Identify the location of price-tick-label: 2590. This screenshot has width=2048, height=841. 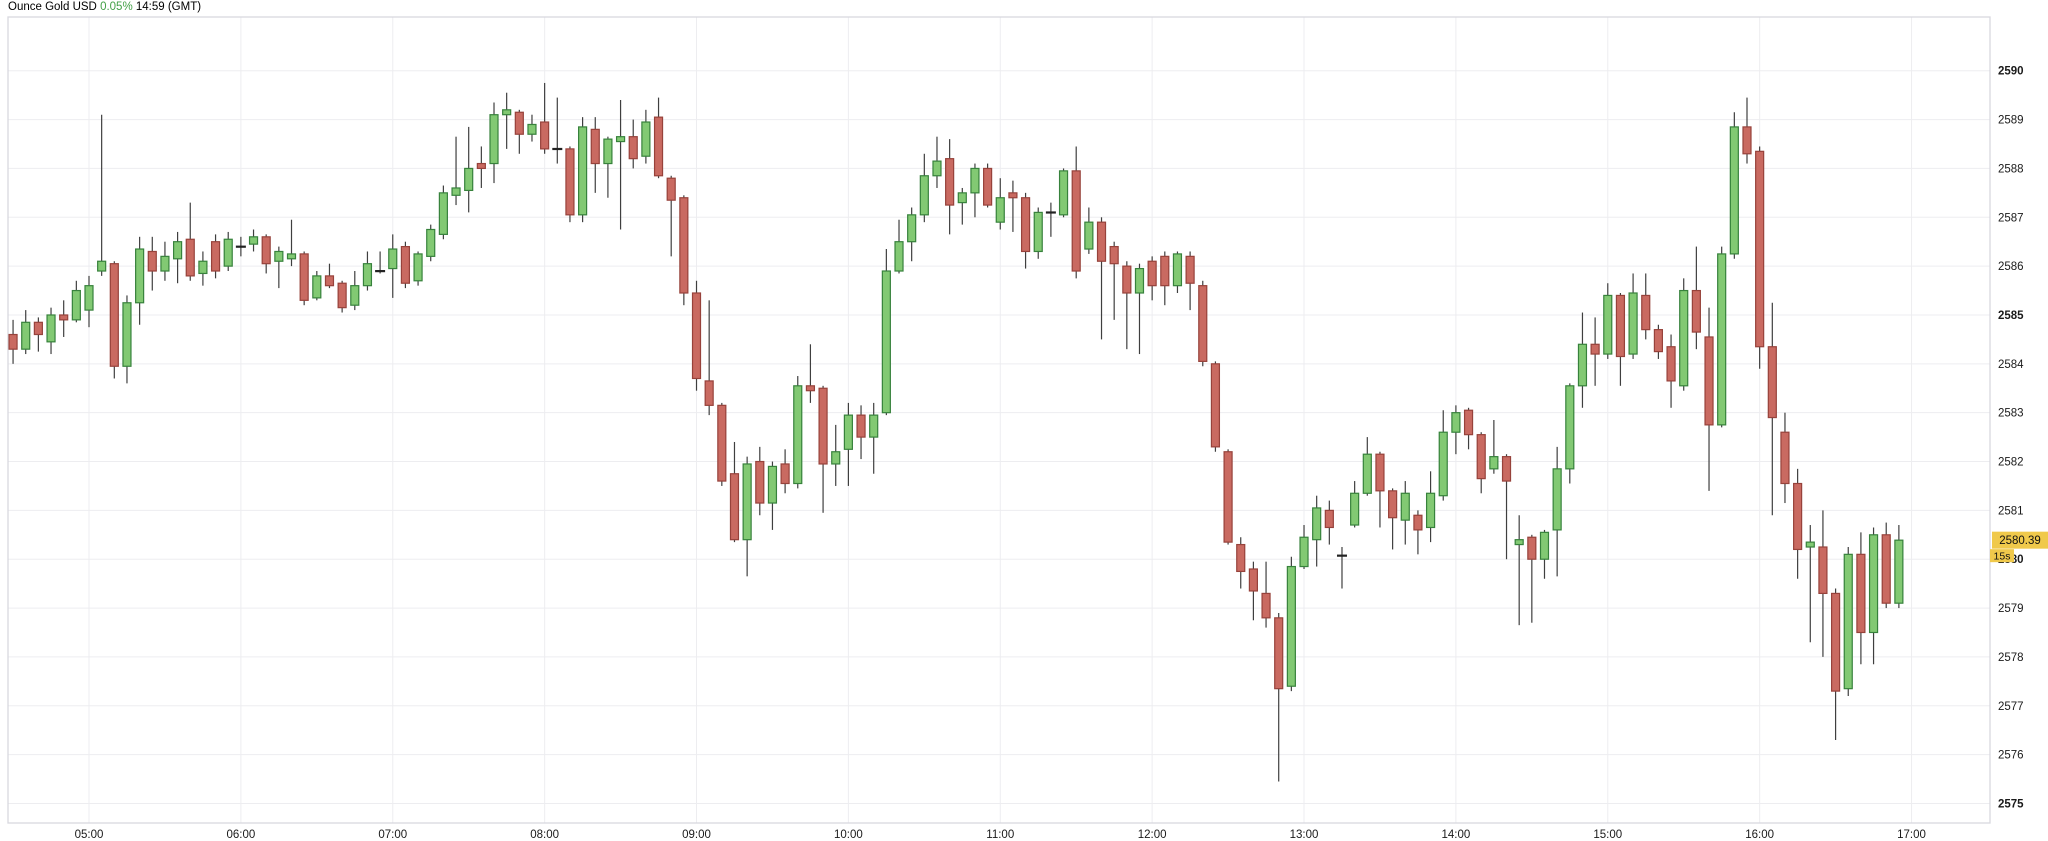
(2011, 72).